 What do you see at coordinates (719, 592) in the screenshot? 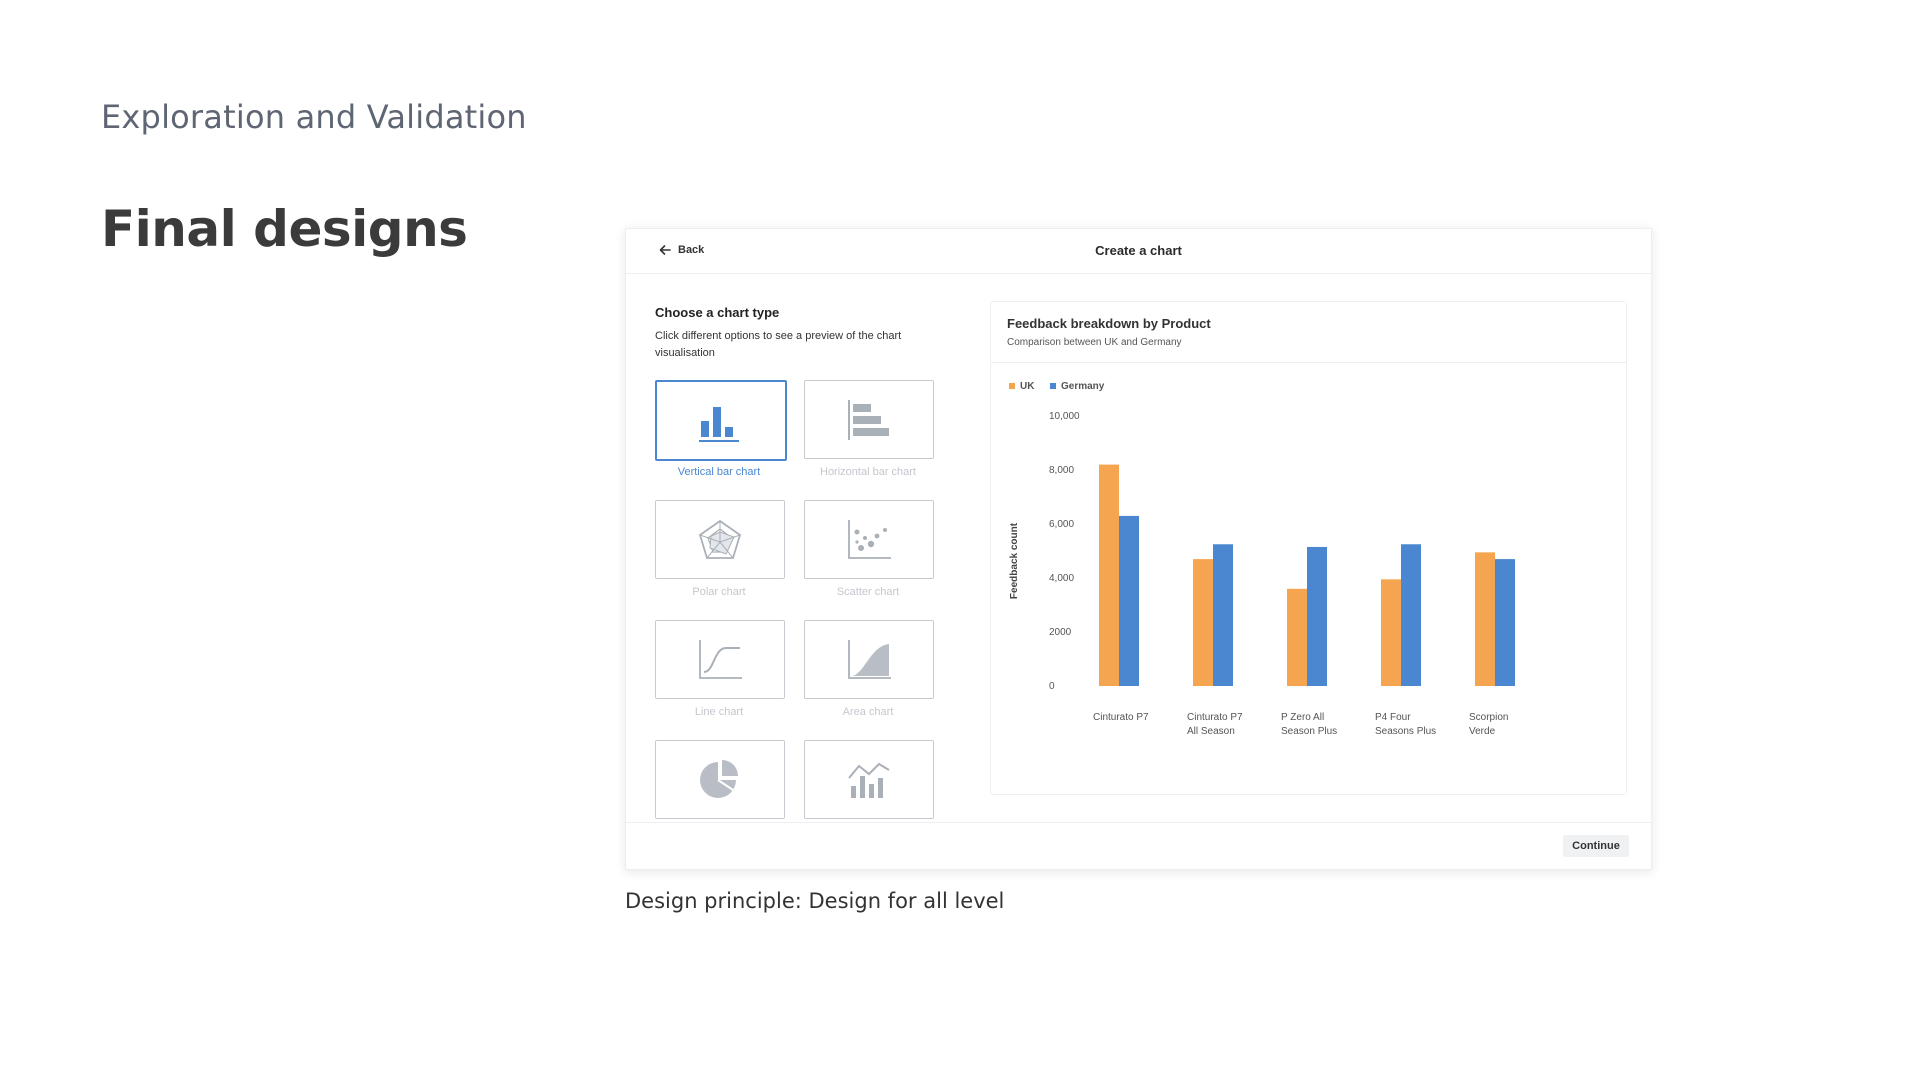
I see `tile-label: Polar chart` at bounding box center [719, 592].